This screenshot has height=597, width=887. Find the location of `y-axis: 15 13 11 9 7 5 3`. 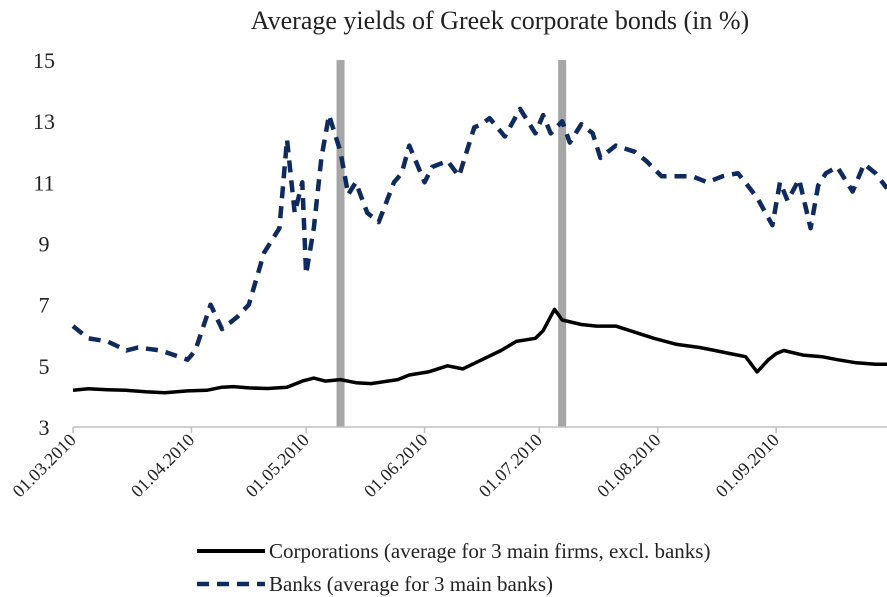

y-axis: 15 13 11 9 7 5 3 is located at coordinates (44, 244).